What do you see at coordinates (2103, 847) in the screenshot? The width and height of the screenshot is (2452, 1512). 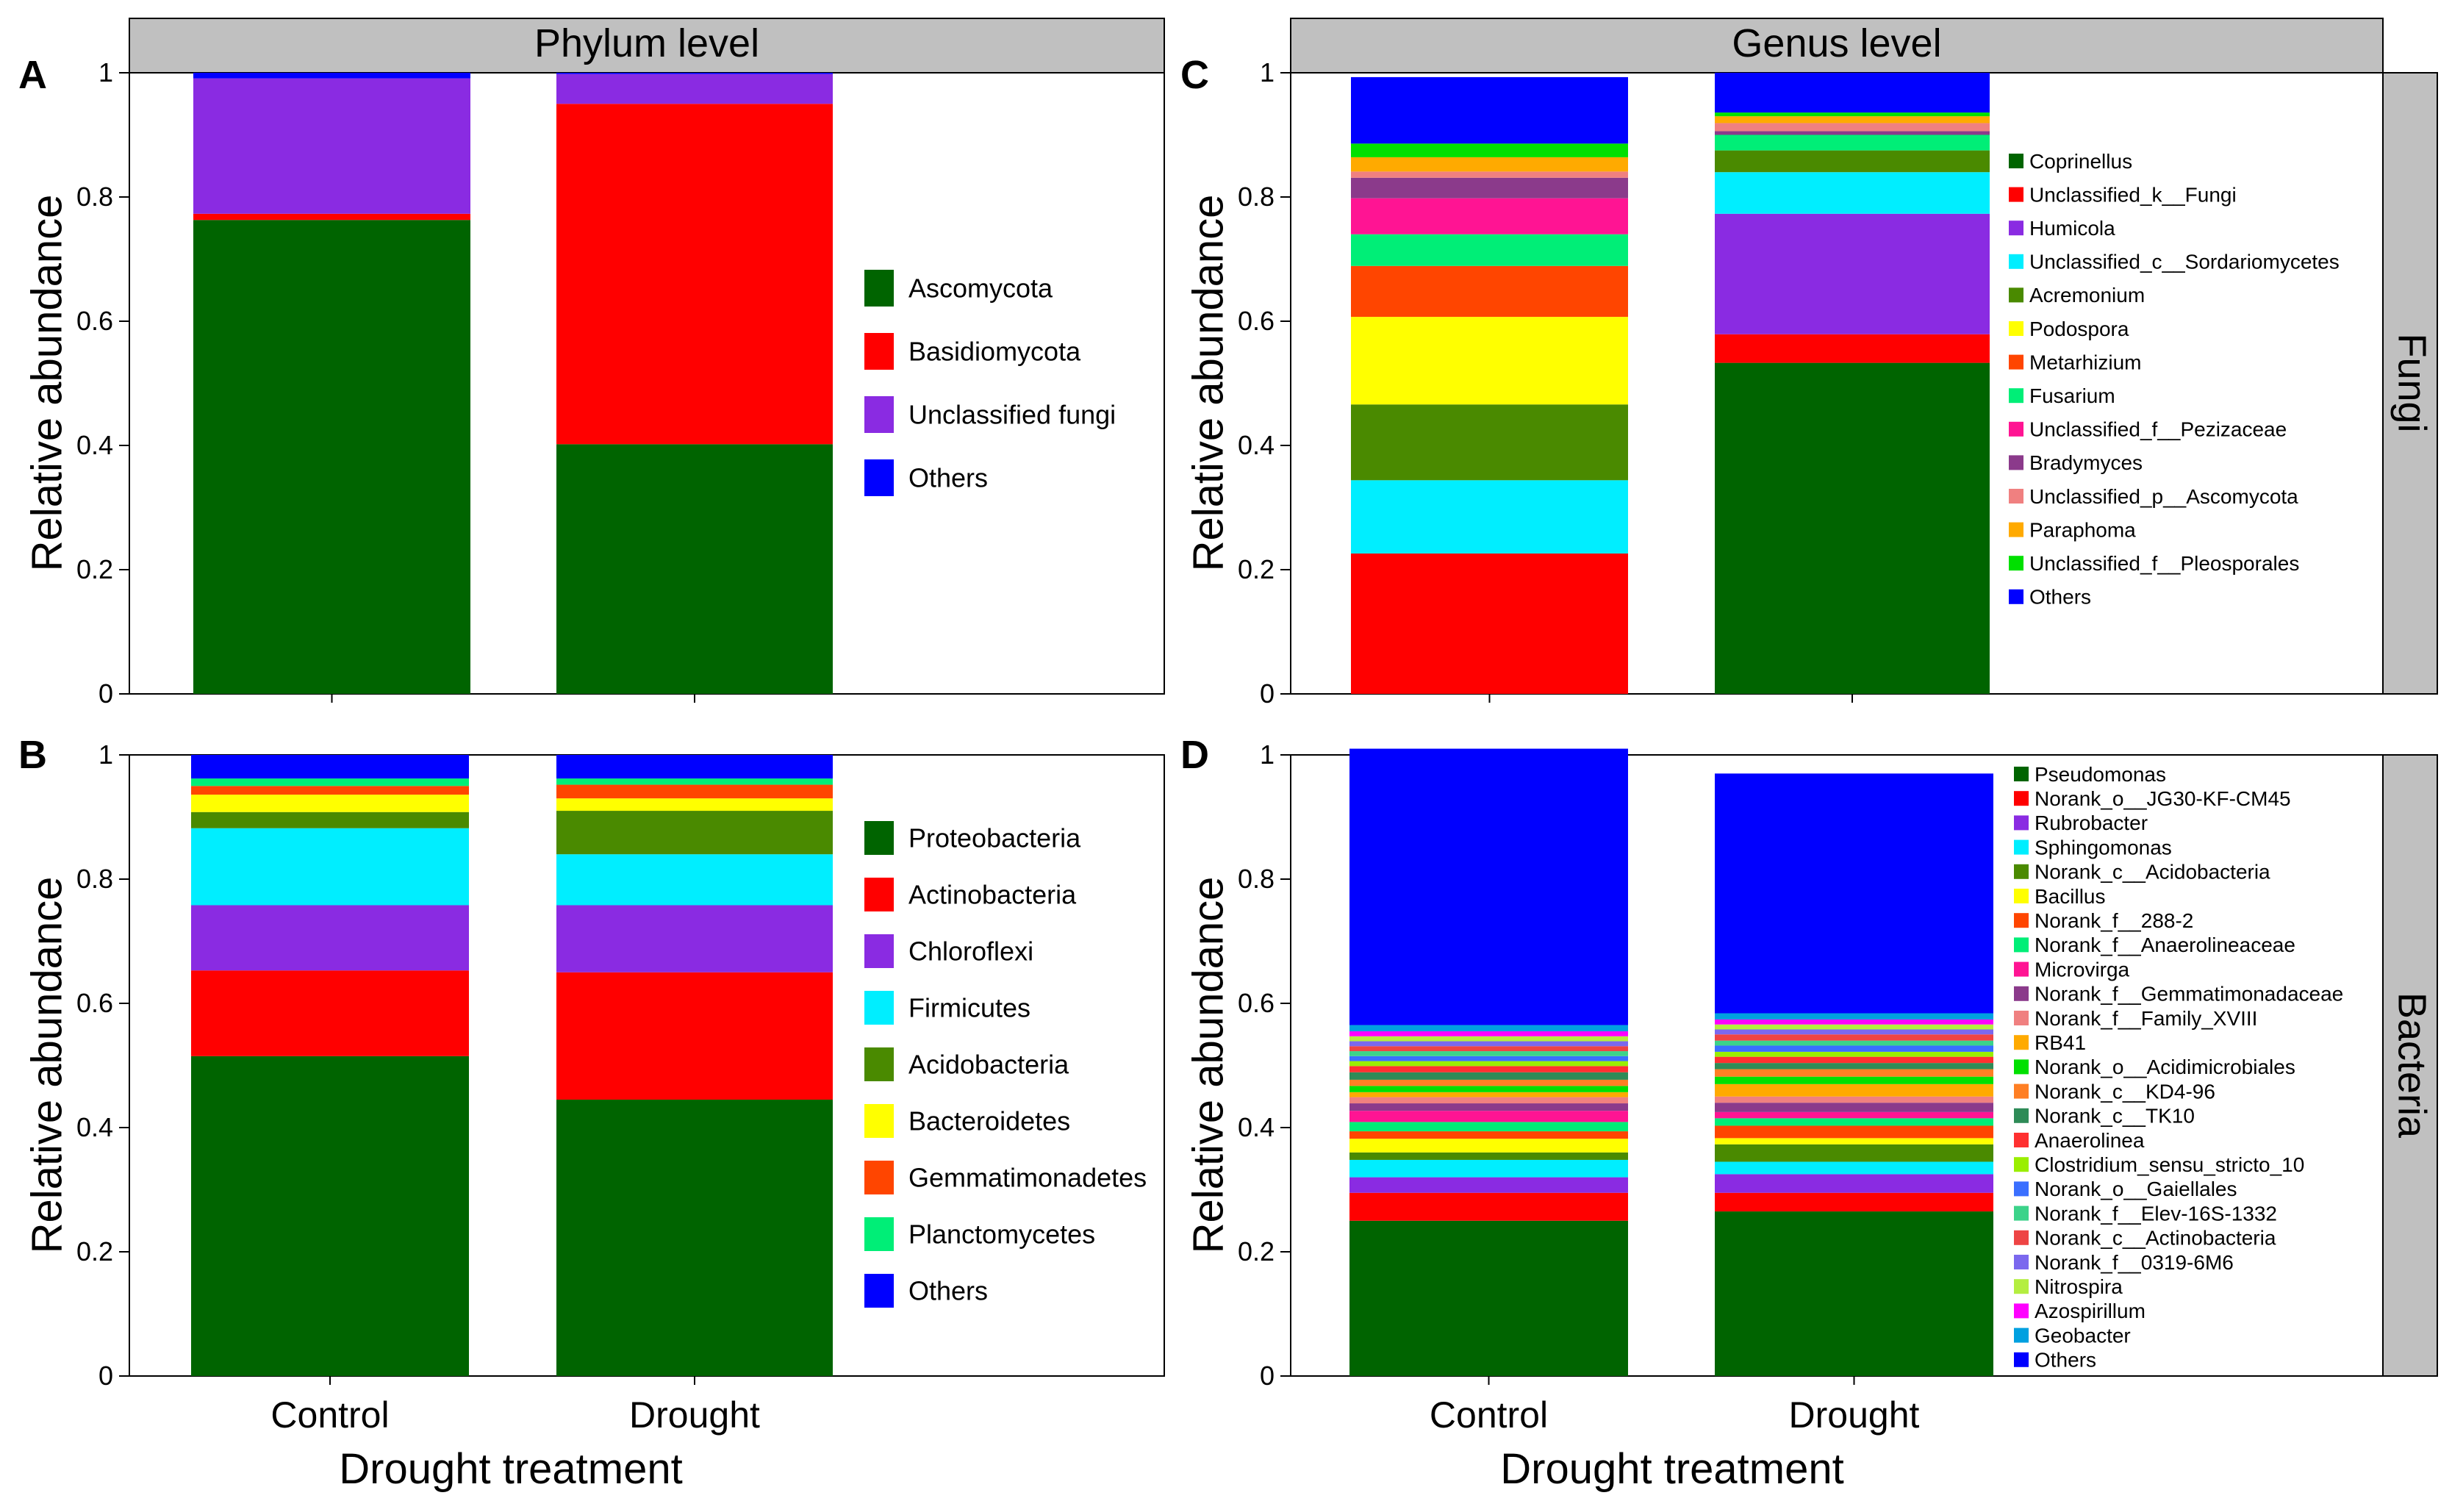 I see `legend-label-d: Sphingomonas` at bounding box center [2103, 847].